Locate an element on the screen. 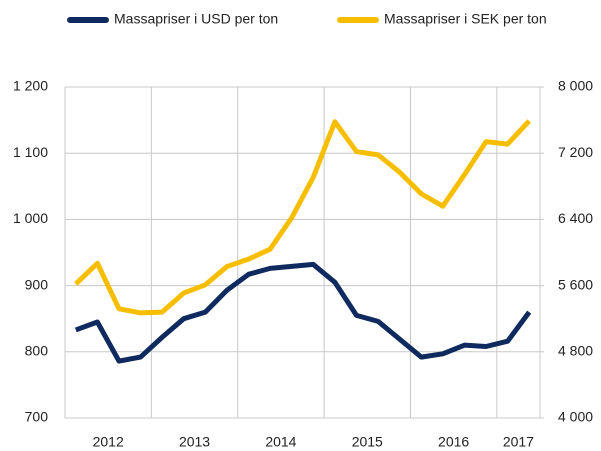 This screenshot has height=451, width=601. x-tick-label: 2012 is located at coordinates (108, 442).